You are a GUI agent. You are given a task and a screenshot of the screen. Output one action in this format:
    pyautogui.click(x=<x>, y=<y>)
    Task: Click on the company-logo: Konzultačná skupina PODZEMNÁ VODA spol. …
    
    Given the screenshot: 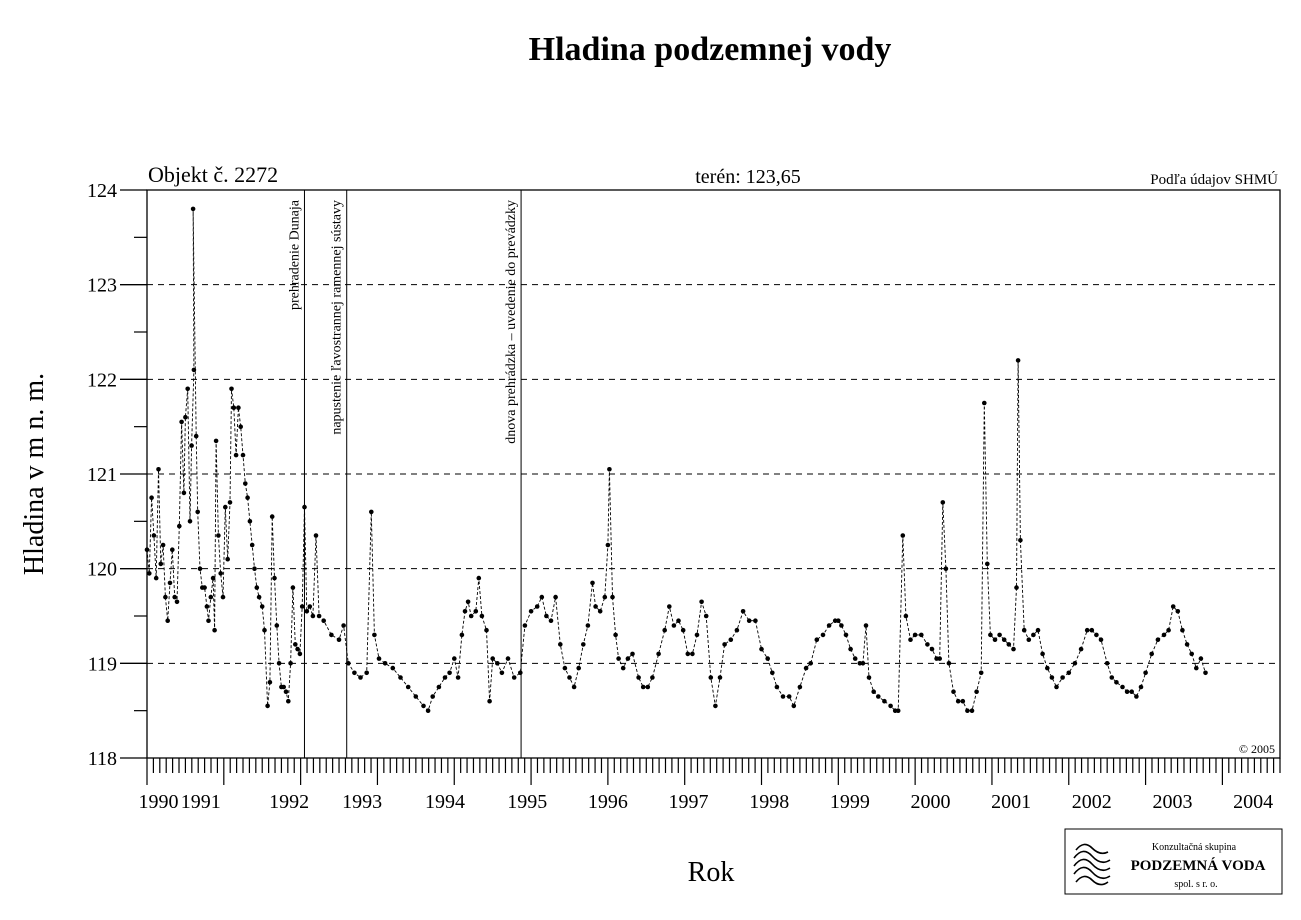 What is the action you would take?
    pyautogui.click(x=1173, y=861)
    